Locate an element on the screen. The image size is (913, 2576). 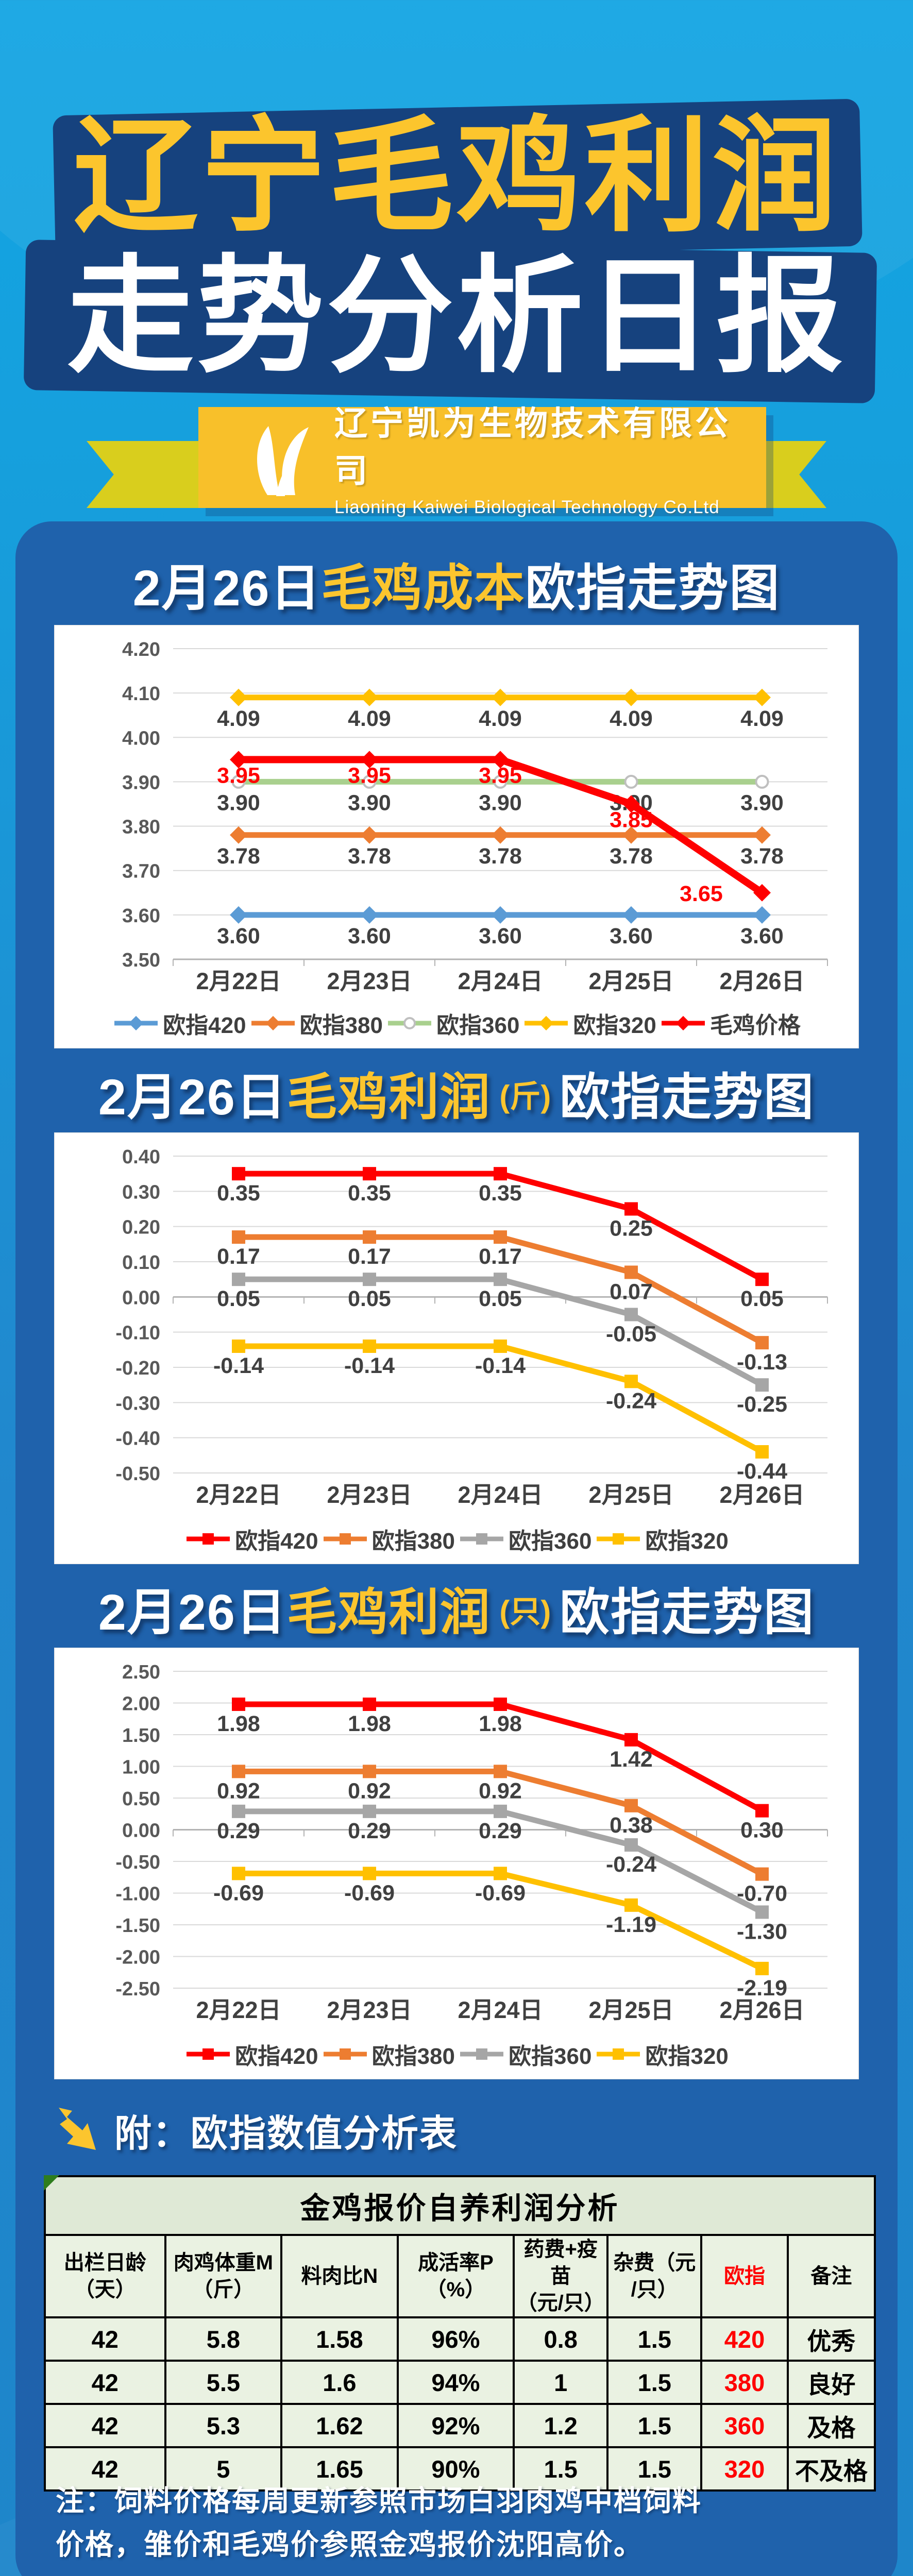
data-label: -0.24 is located at coordinates (631, 1400).